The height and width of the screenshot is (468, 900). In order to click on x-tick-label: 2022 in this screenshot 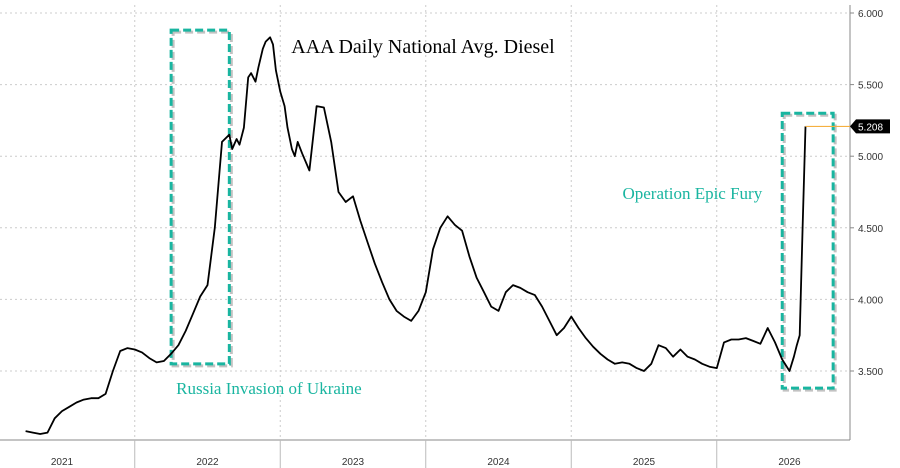, I will do `click(207, 462)`.